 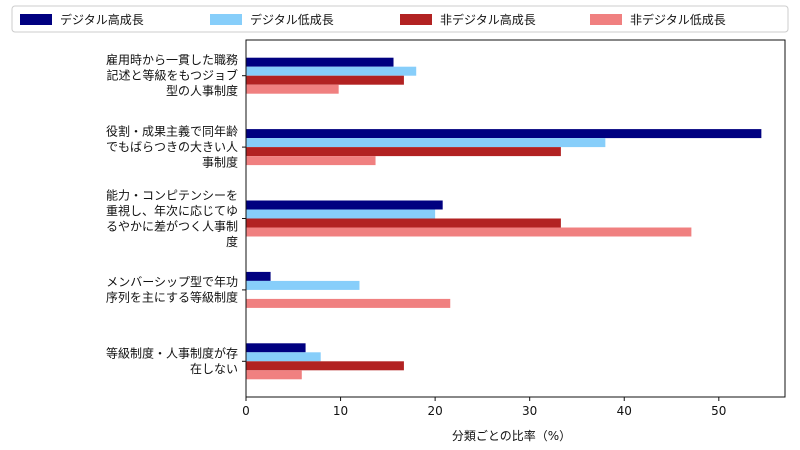 What do you see at coordinates (529, 411) in the screenshot?
I see `x-tick-label: 30` at bounding box center [529, 411].